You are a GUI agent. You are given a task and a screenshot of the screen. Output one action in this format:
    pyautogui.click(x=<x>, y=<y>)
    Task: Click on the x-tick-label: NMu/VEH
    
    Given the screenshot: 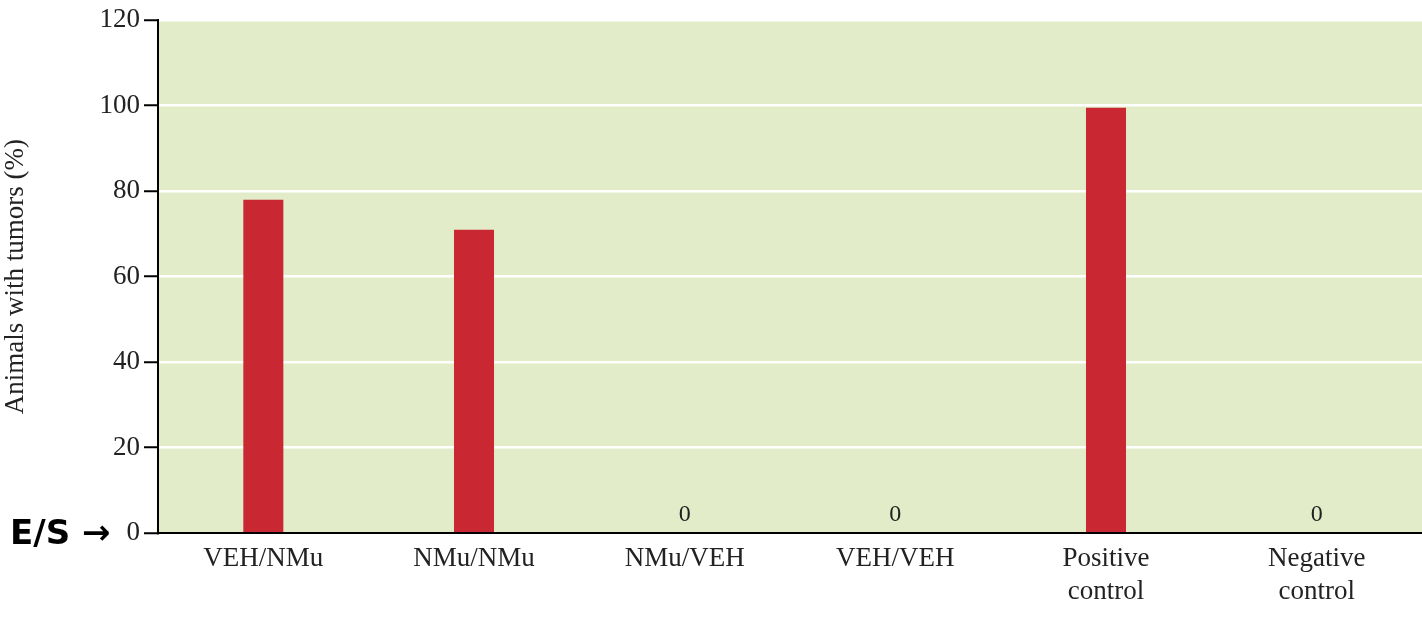 What is the action you would take?
    pyautogui.click(x=684, y=557)
    